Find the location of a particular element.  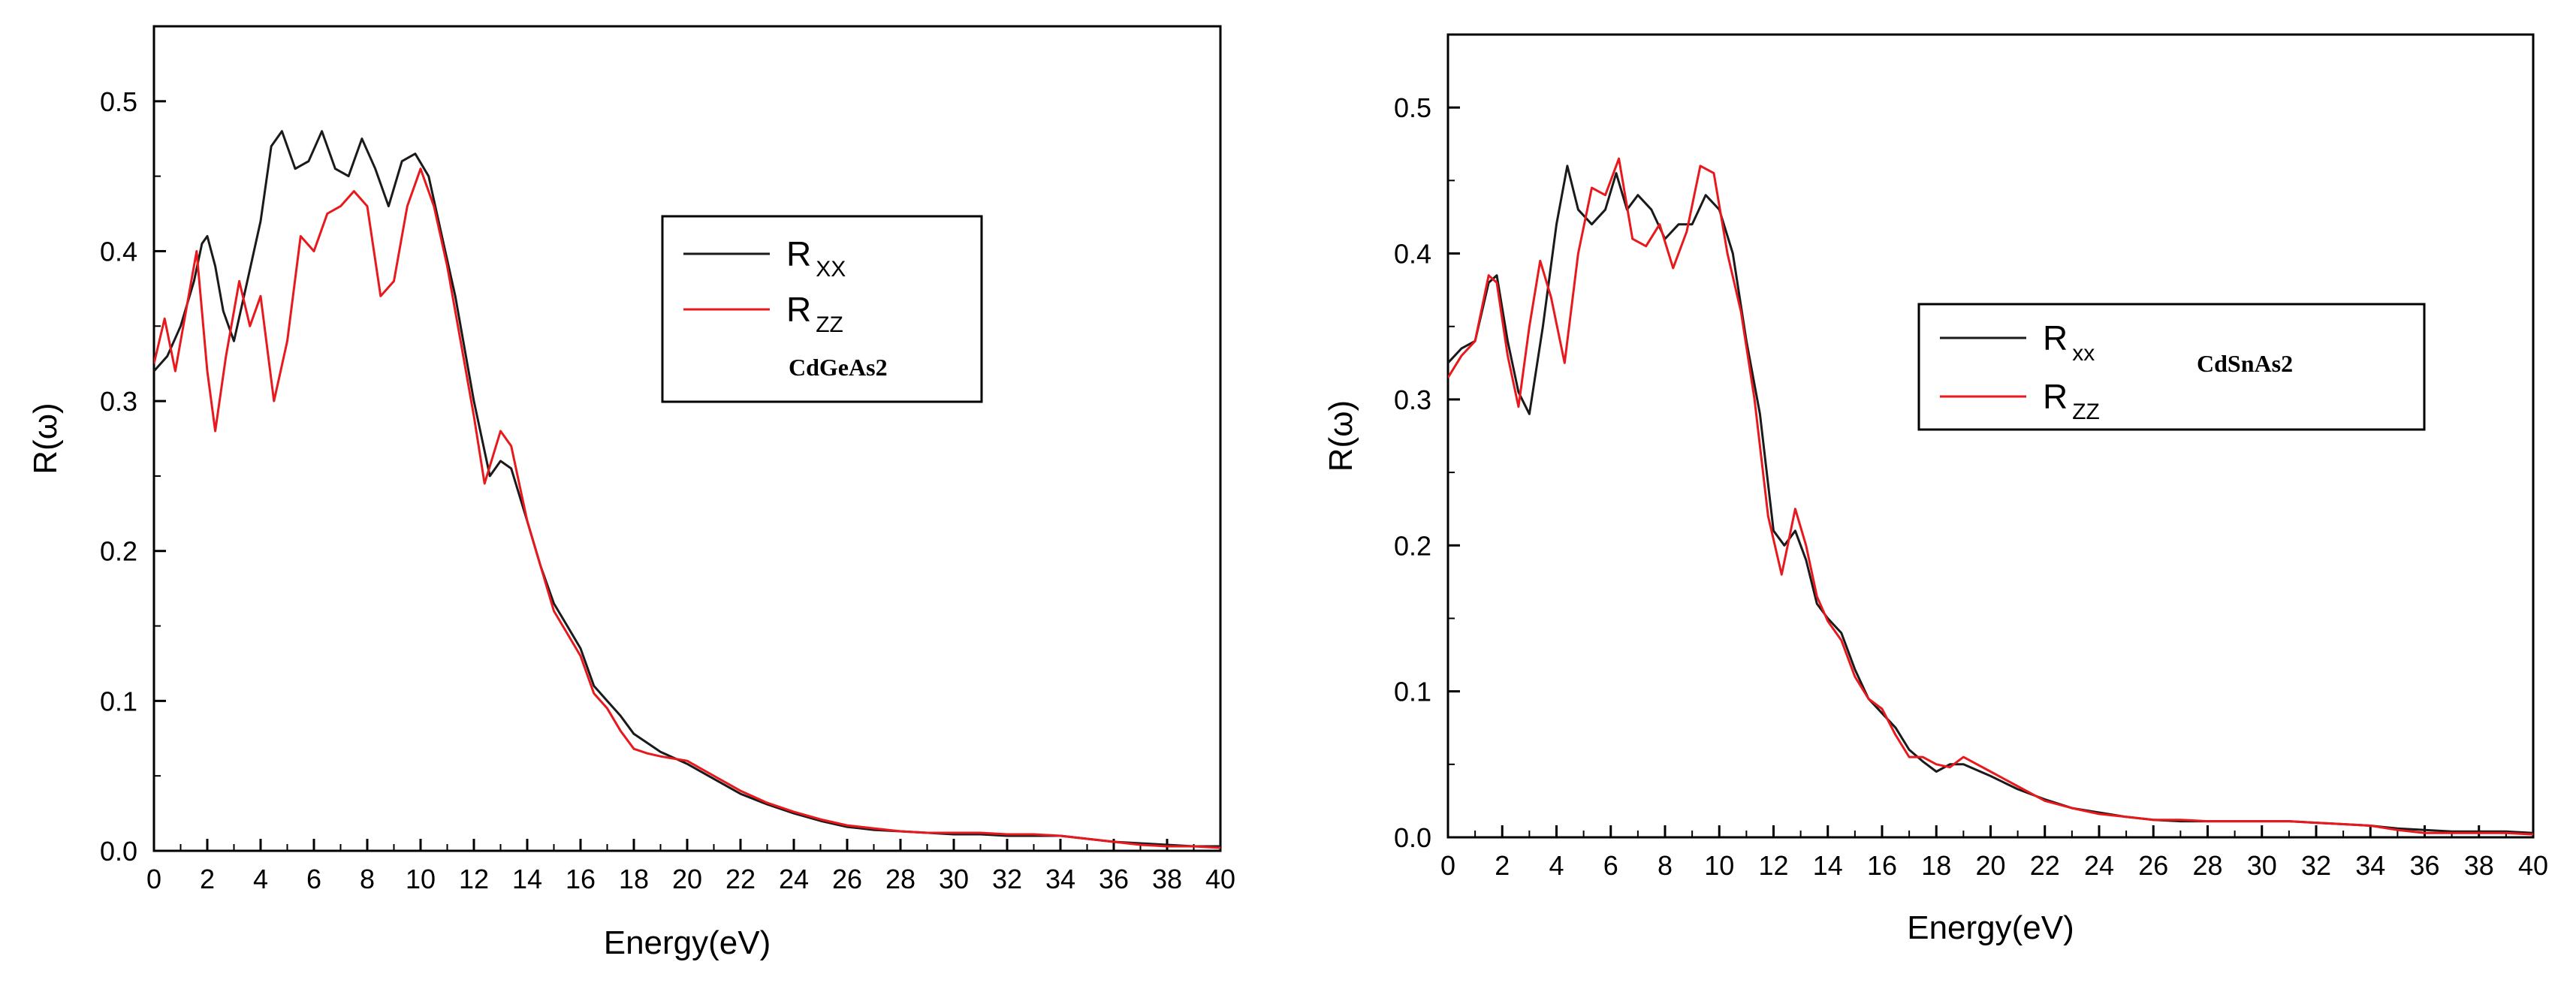

legend-annotation: CdSnAs2 is located at coordinates (2245, 363).